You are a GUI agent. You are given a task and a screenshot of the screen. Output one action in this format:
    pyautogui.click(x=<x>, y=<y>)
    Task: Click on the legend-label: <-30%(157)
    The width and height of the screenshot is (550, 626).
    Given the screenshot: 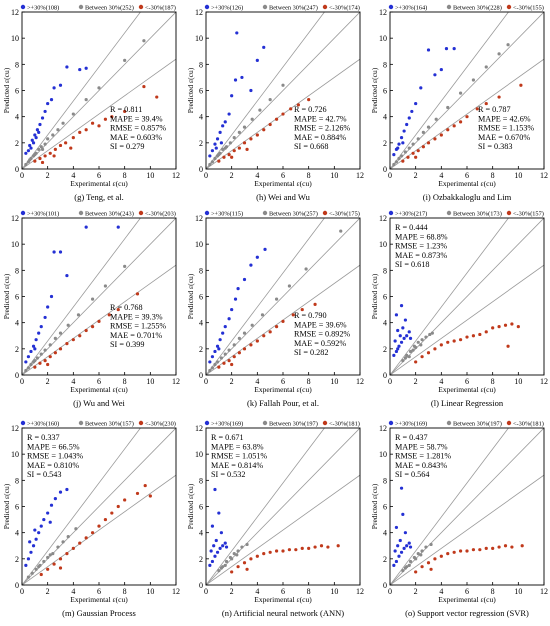 What is the action you would take?
    pyautogui.click(x=528, y=214)
    